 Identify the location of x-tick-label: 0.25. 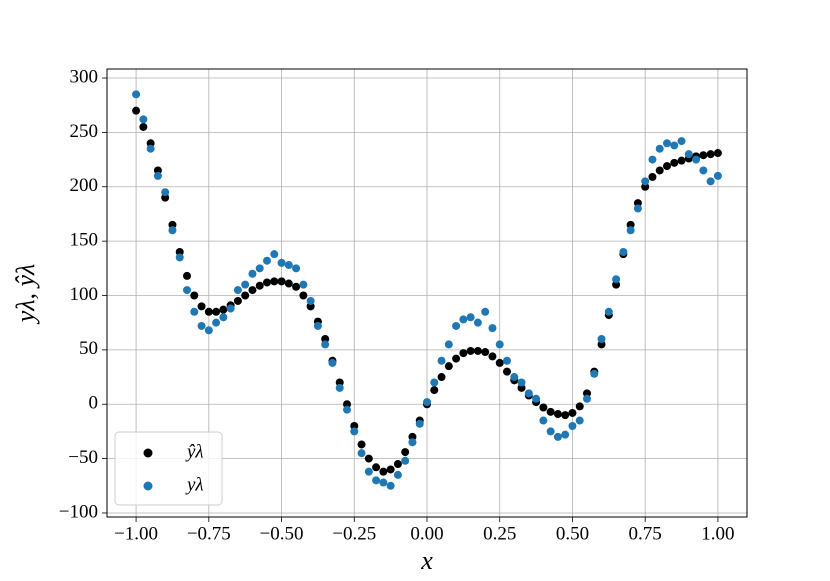
(499, 533).